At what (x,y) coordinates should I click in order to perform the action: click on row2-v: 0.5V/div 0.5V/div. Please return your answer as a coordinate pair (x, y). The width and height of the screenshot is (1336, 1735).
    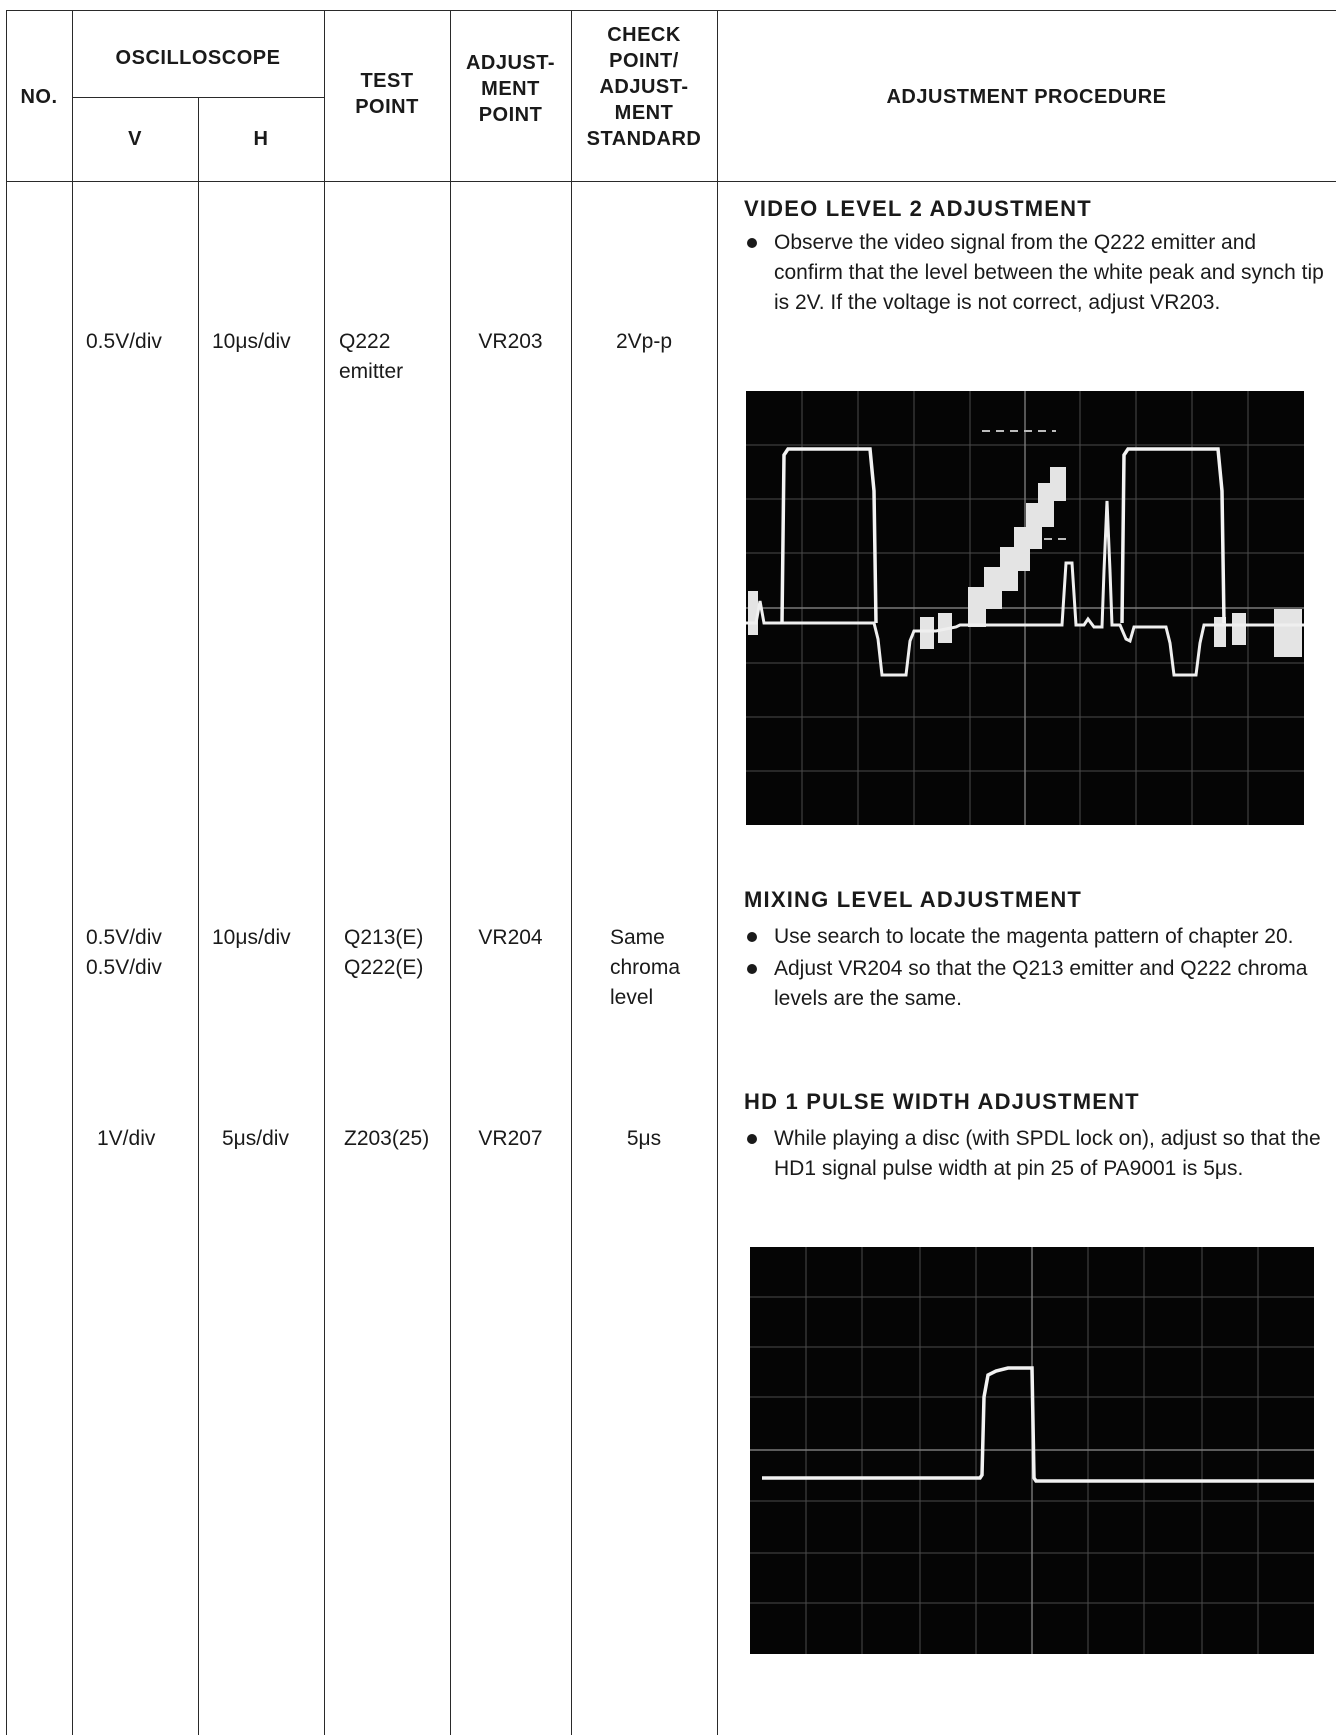
    Looking at the image, I should click on (124, 952).